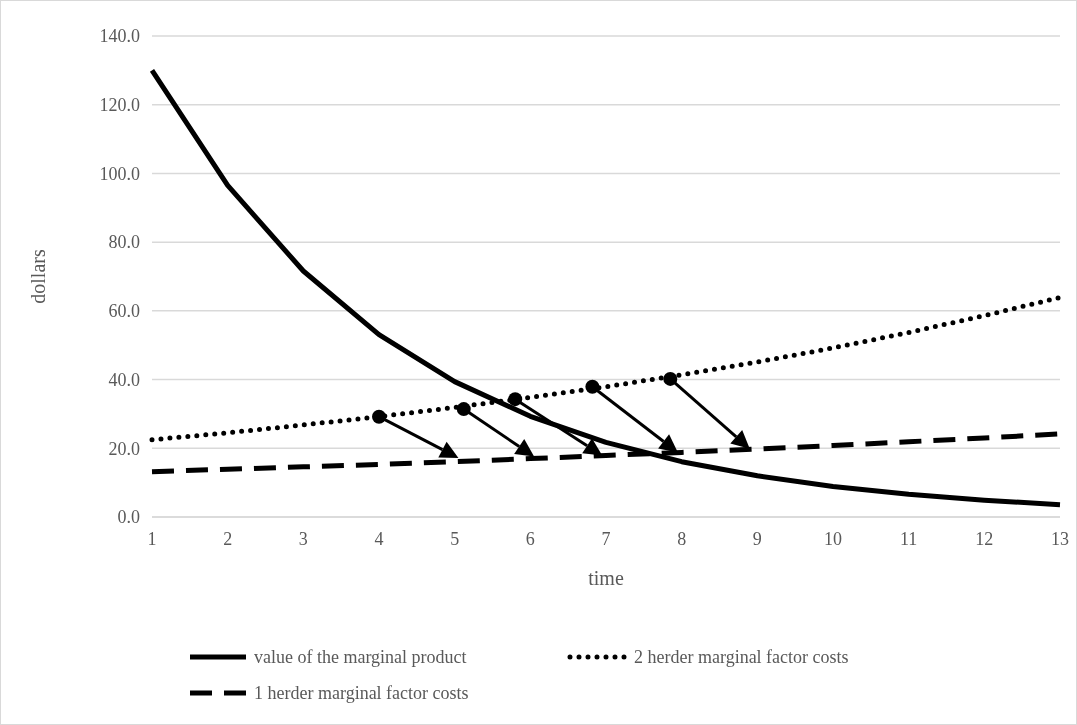 This screenshot has height=725, width=1077. What do you see at coordinates (1060, 539) in the screenshot?
I see `x-tick-label: 13` at bounding box center [1060, 539].